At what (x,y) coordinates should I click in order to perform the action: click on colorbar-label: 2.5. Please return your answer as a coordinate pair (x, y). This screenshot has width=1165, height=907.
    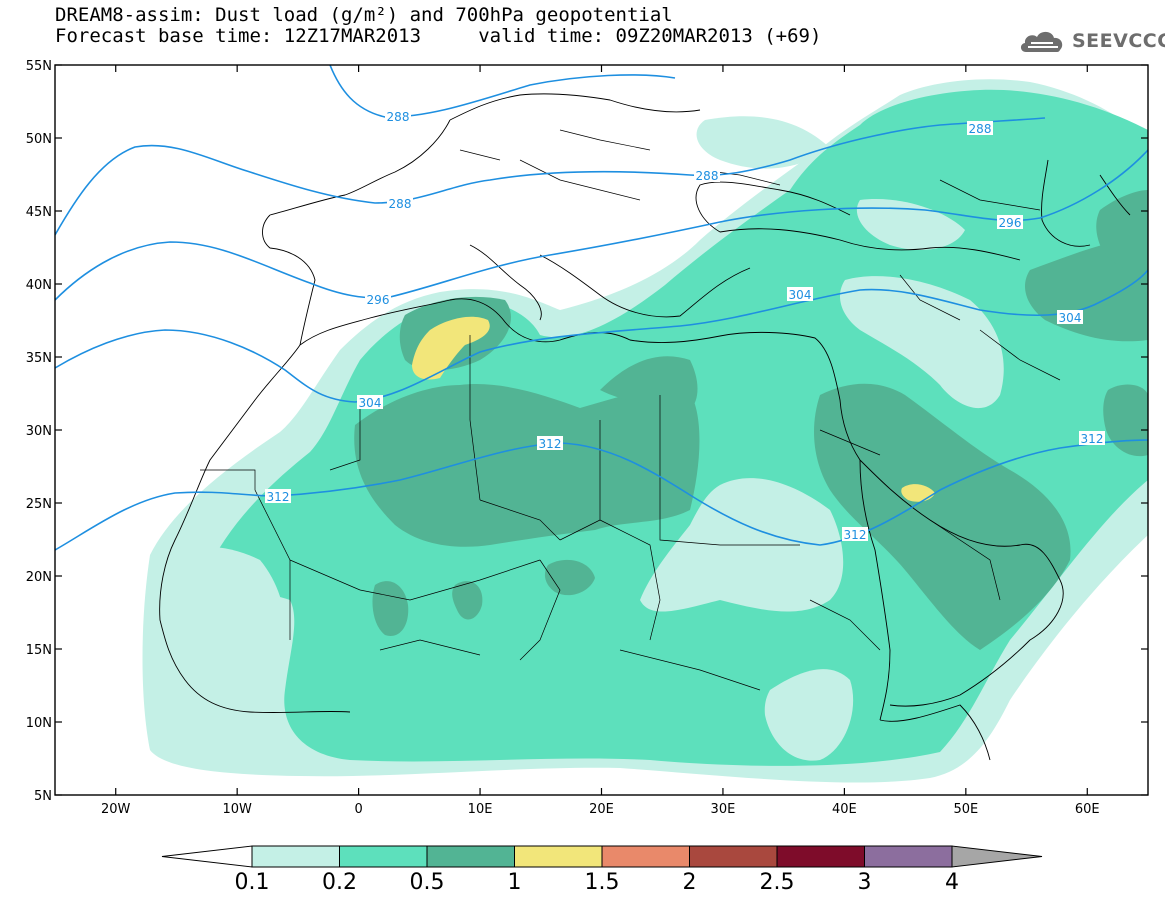
    Looking at the image, I should click on (777, 882).